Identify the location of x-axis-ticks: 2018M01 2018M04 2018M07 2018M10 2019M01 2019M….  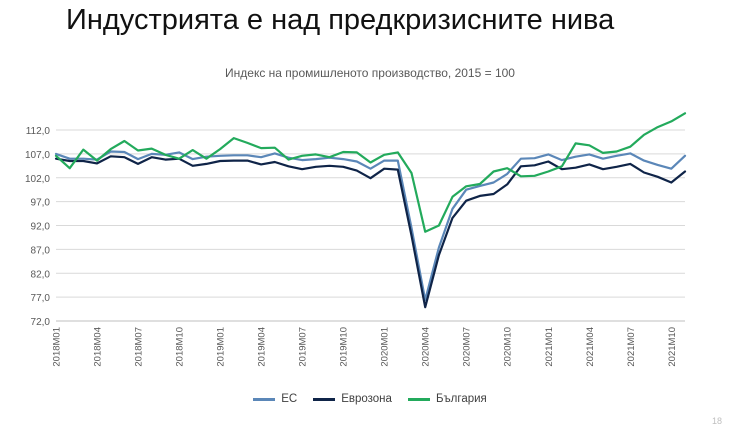
(365, 347).